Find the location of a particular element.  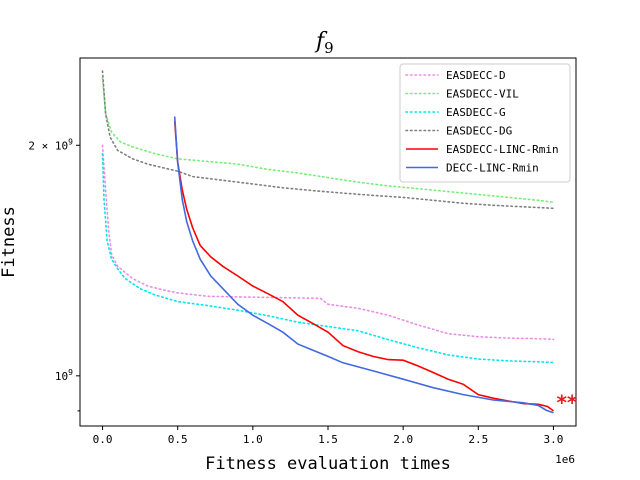

x-tick-label: 0.5 is located at coordinates (178, 439).